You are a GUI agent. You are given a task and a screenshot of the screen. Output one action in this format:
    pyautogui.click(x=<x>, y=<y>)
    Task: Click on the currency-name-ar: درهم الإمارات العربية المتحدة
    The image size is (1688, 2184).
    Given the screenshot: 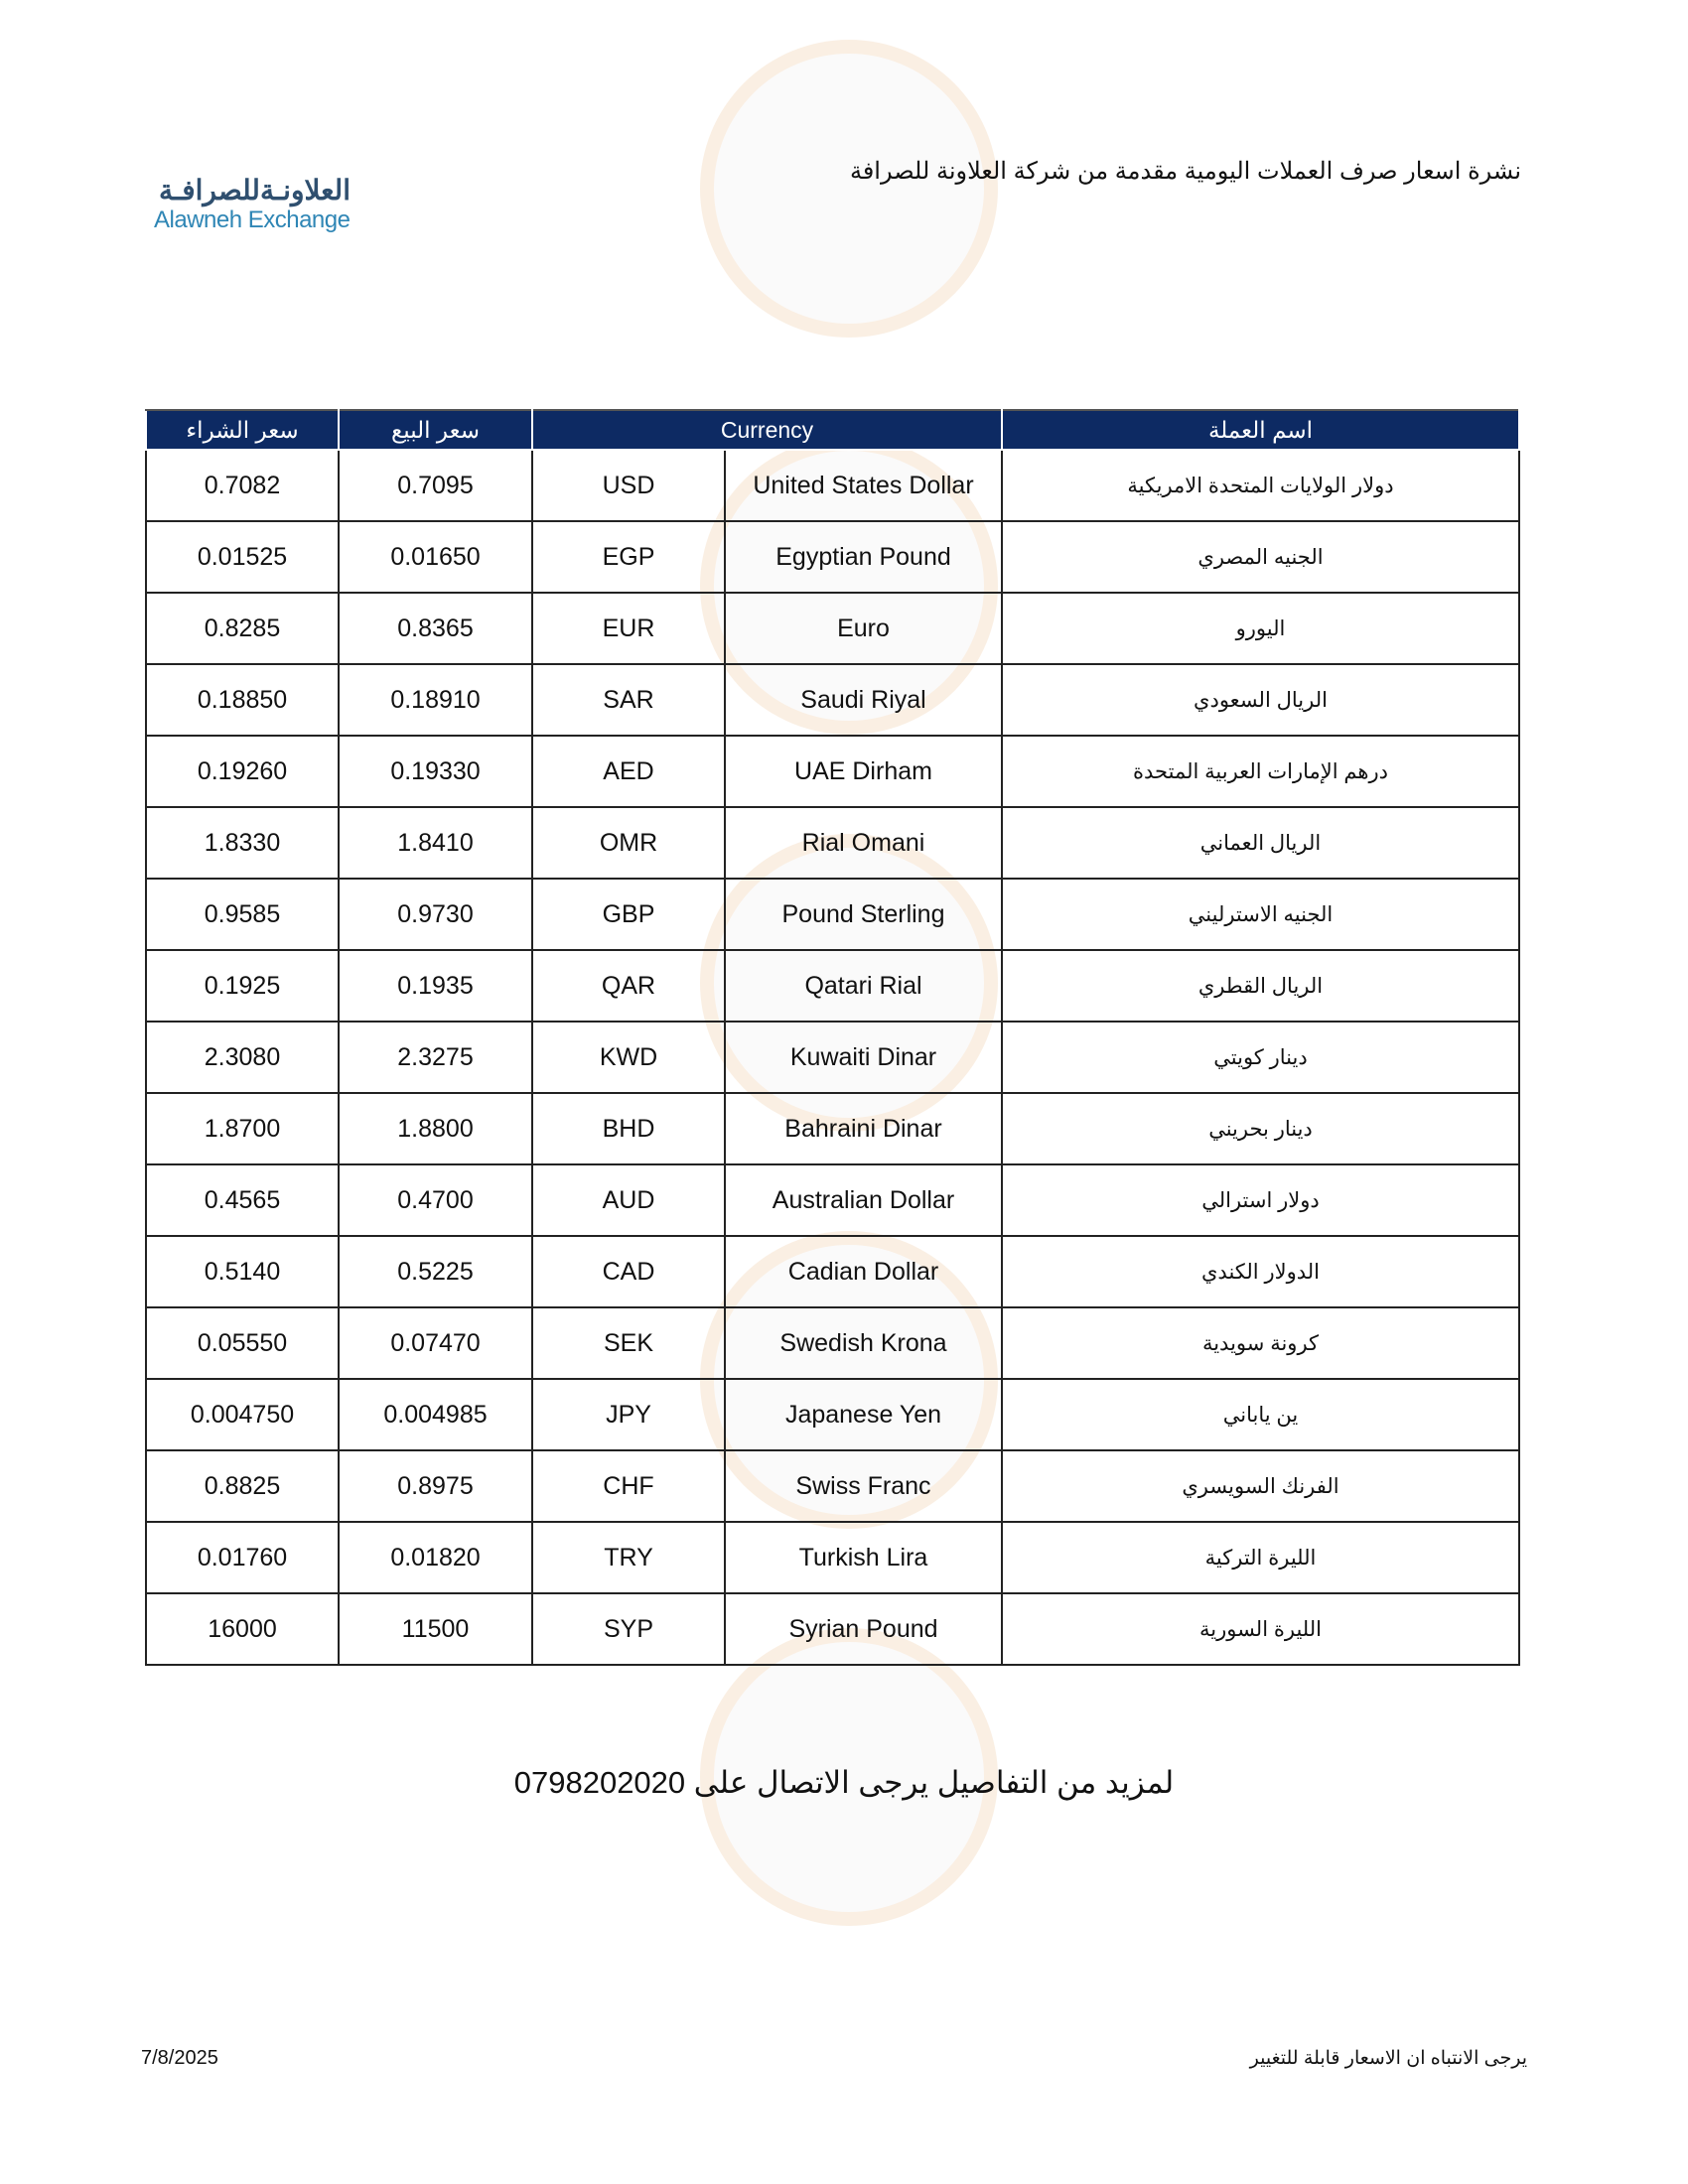 What is the action you would take?
    pyautogui.click(x=1260, y=771)
    